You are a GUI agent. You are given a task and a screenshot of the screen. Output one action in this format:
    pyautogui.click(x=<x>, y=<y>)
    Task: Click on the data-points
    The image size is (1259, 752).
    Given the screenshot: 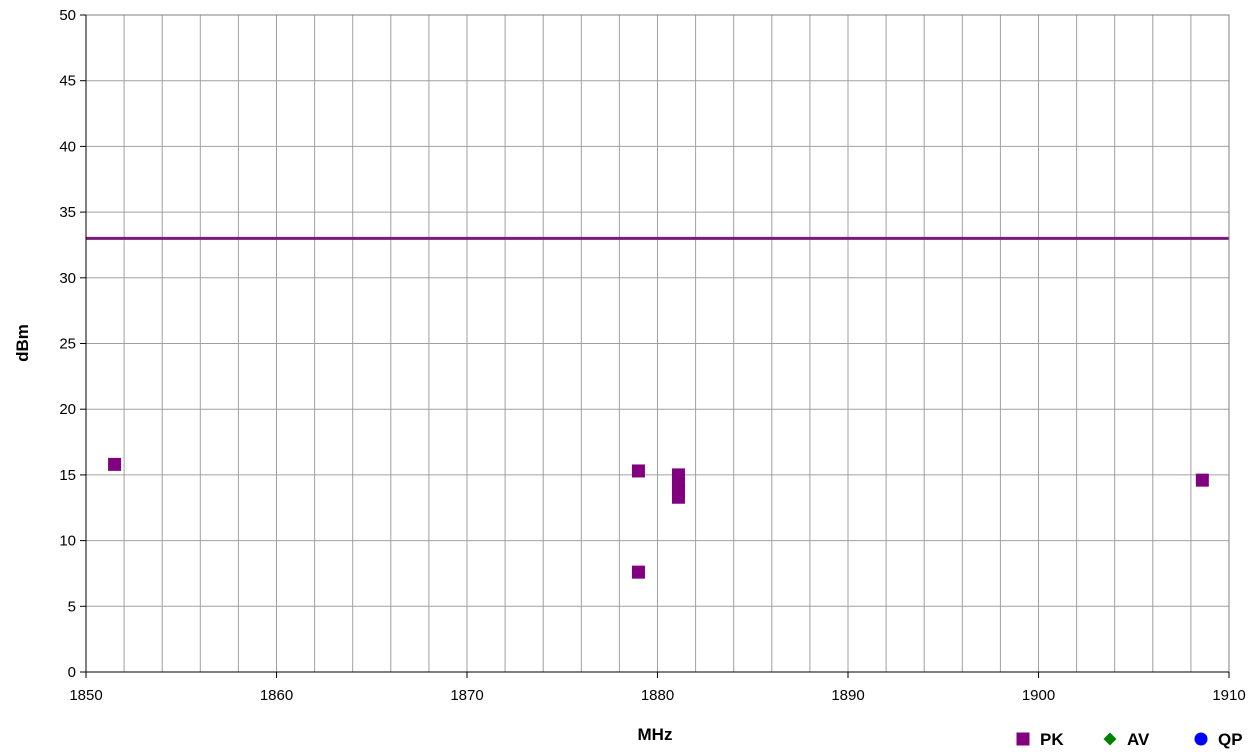 What is the action you would take?
    pyautogui.click(x=658, y=518)
    